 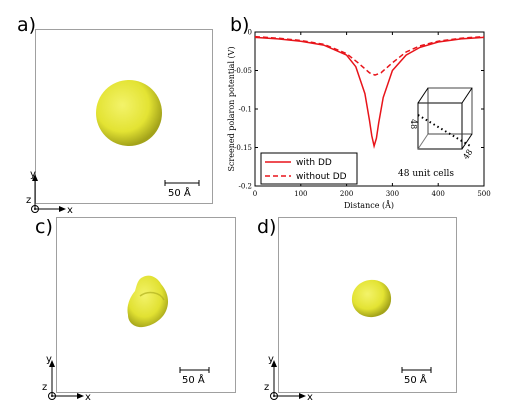 I want to click on panel-d-axis-y: y, so click(x=271, y=359).